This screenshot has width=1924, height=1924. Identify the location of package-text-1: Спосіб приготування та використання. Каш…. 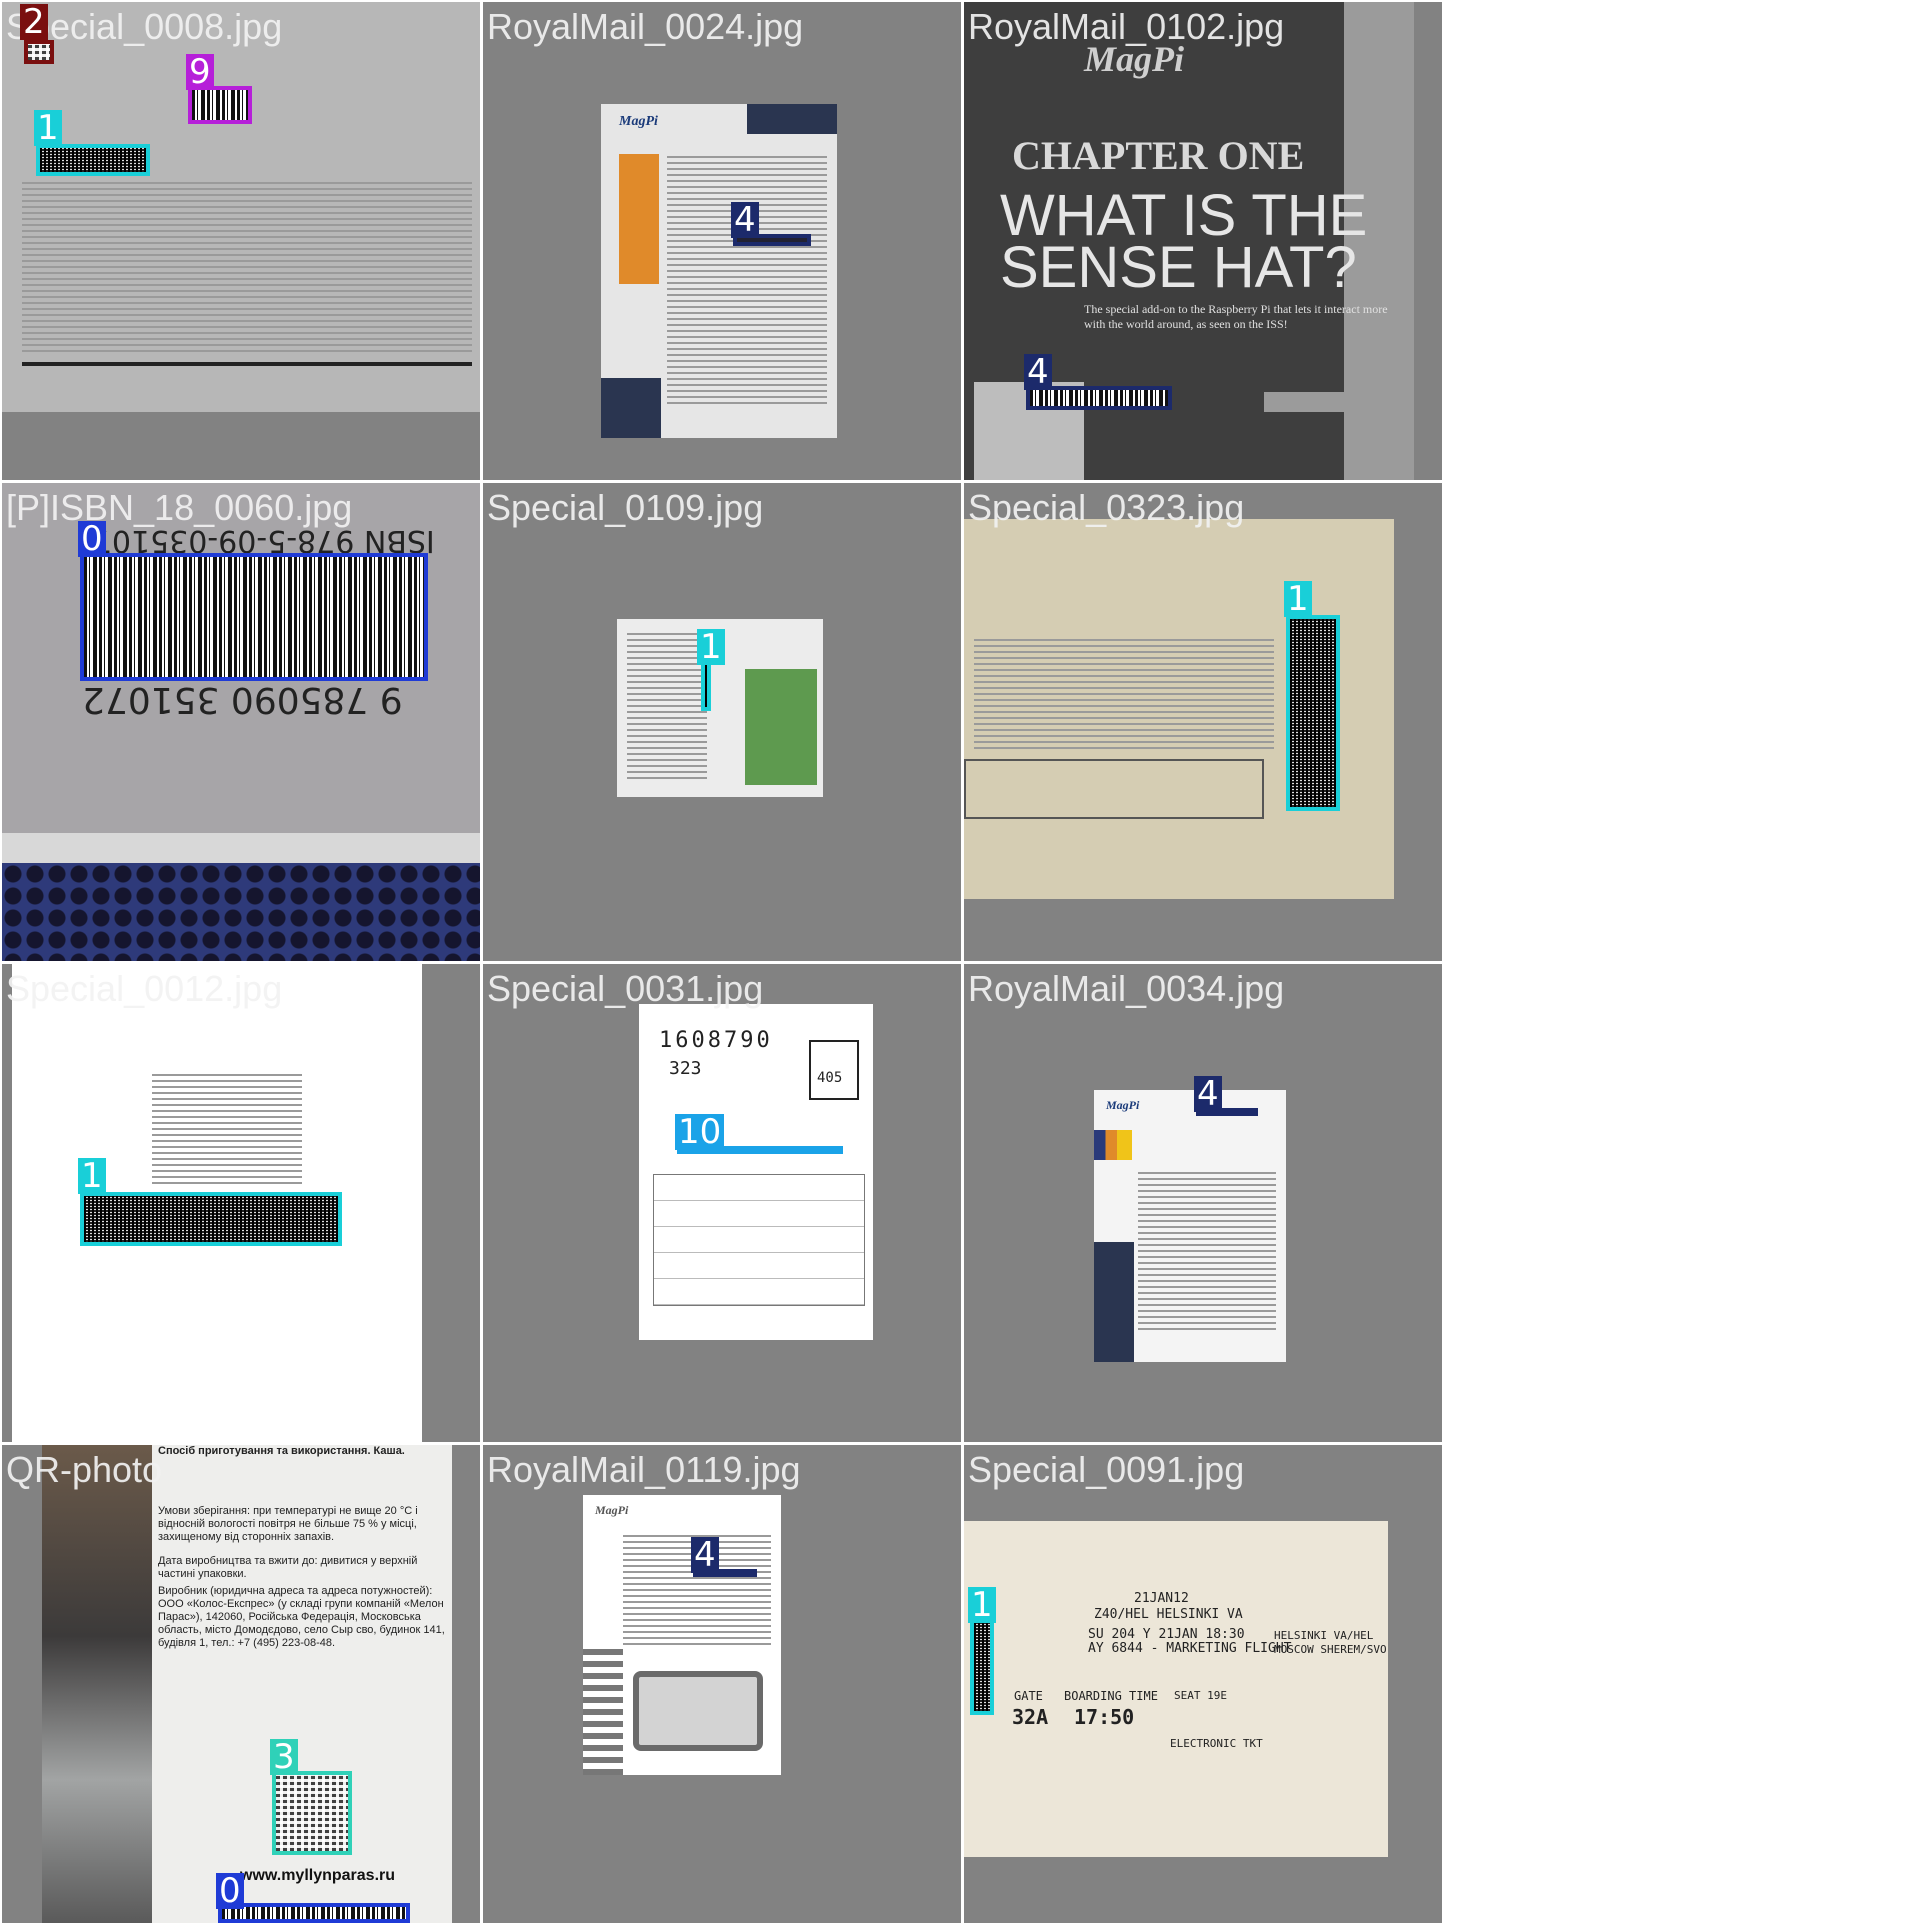
(281, 1451).